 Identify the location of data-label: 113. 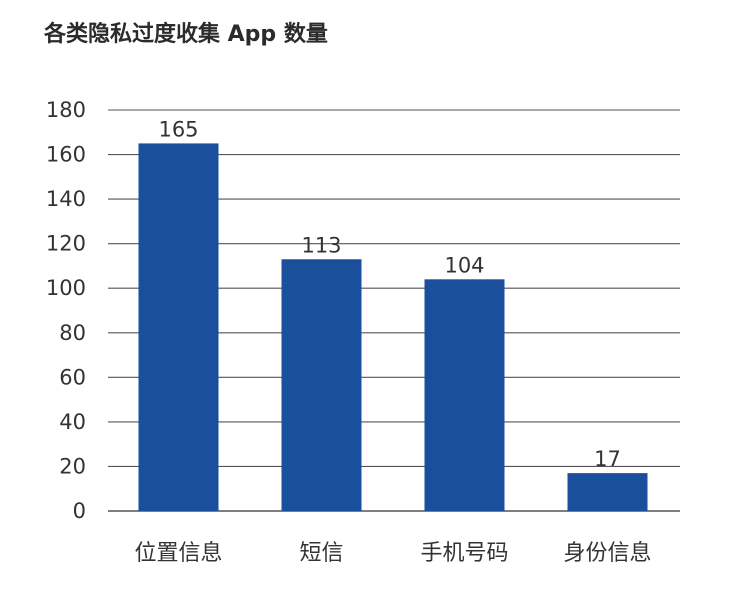
(321, 245).